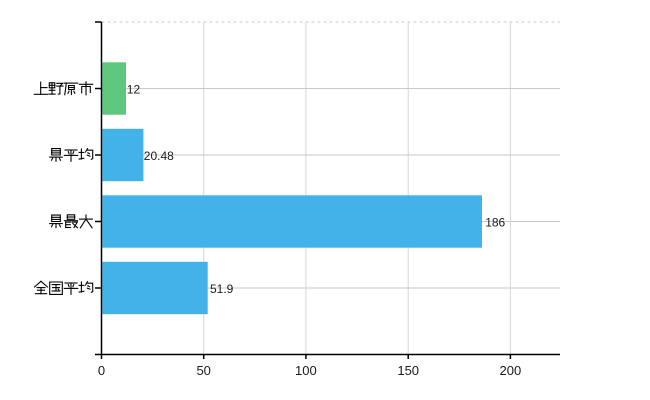 The image size is (650, 400). What do you see at coordinates (306, 370) in the screenshot?
I see `svg-text: 100` at bounding box center [306, 370].